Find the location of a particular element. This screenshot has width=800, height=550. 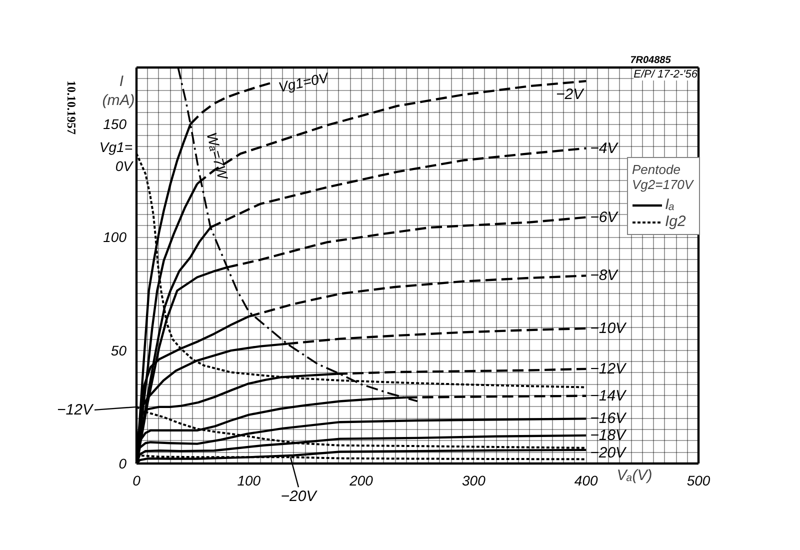

annotation: −10V is located at coordinates (609, 328).